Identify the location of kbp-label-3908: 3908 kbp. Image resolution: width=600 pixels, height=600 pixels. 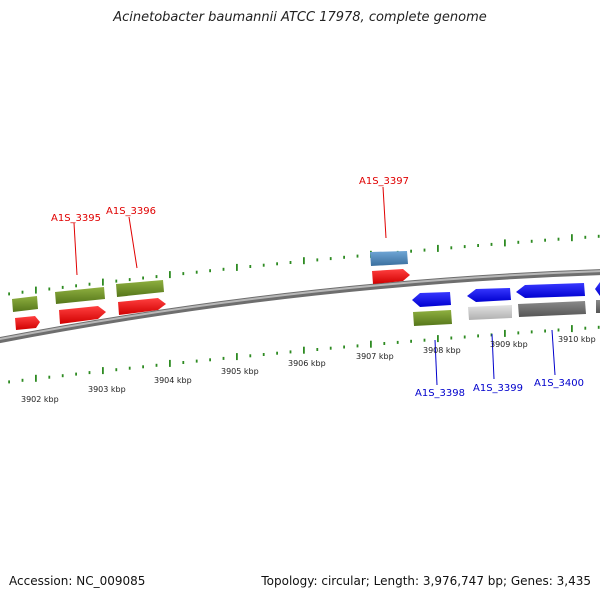
(442, 350).